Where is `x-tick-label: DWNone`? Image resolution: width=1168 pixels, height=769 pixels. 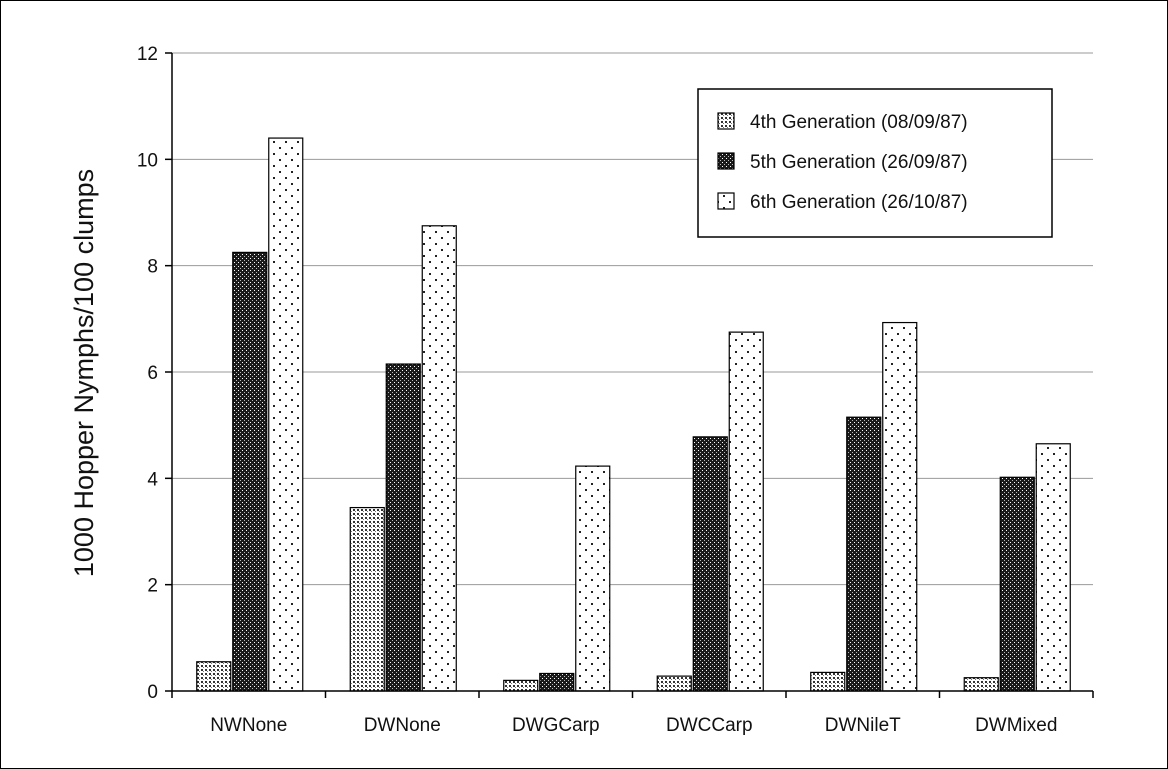 x-tick-label: DWNone is located at coordinates (402, 725).